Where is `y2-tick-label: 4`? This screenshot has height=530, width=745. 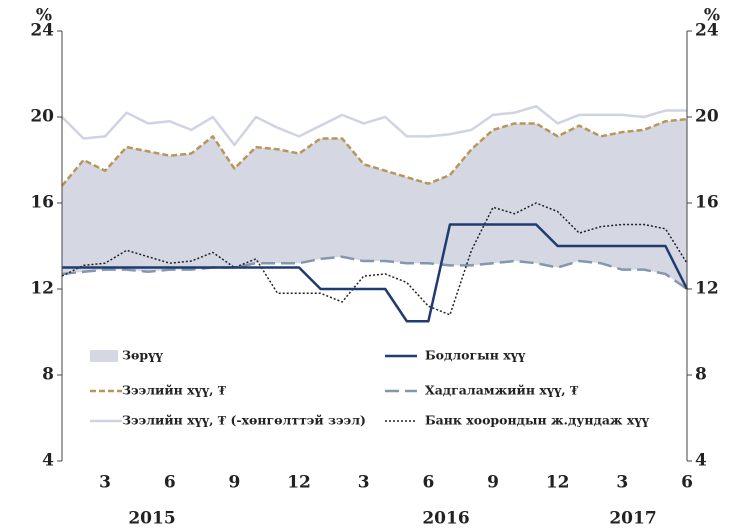 y2-tick-label: 4 is located at coordinates (701, 461).